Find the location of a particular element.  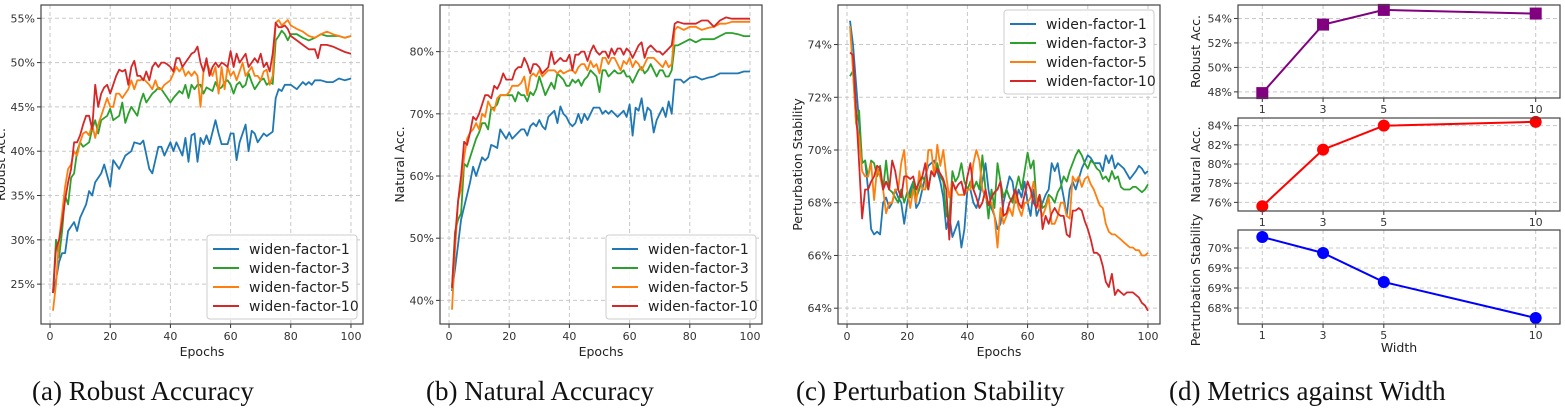

y-tick-label: 48% is located at coordinates (1220, 92).